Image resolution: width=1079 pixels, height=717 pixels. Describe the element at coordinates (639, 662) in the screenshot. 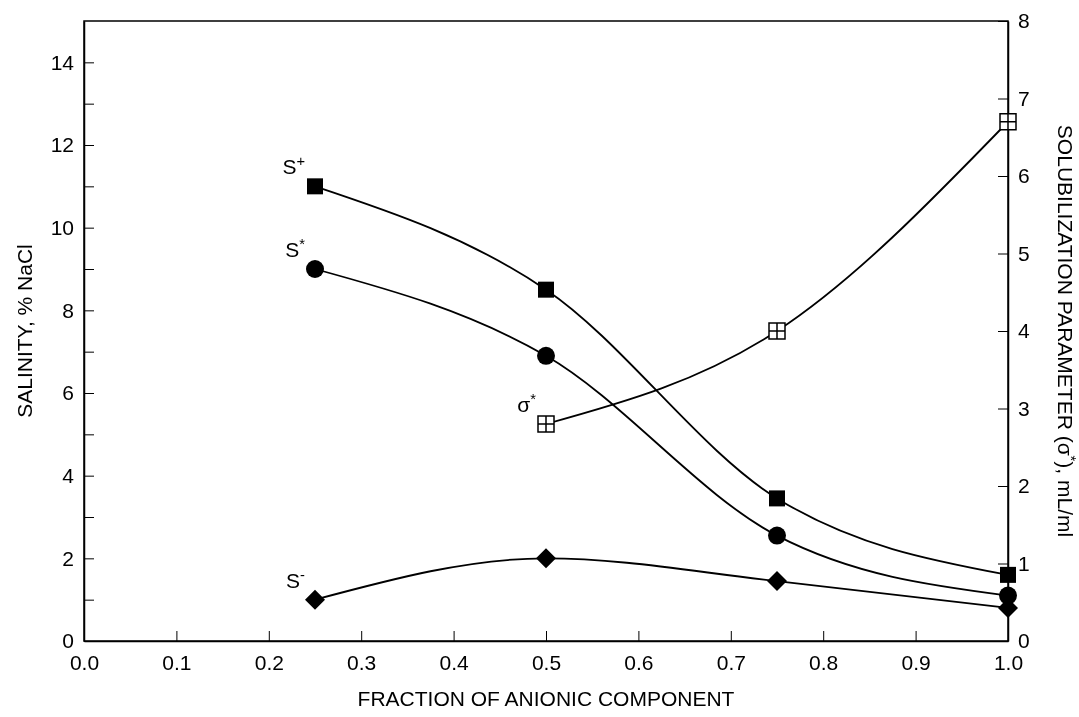

I see `x-tick-label: 0.6` at that location.